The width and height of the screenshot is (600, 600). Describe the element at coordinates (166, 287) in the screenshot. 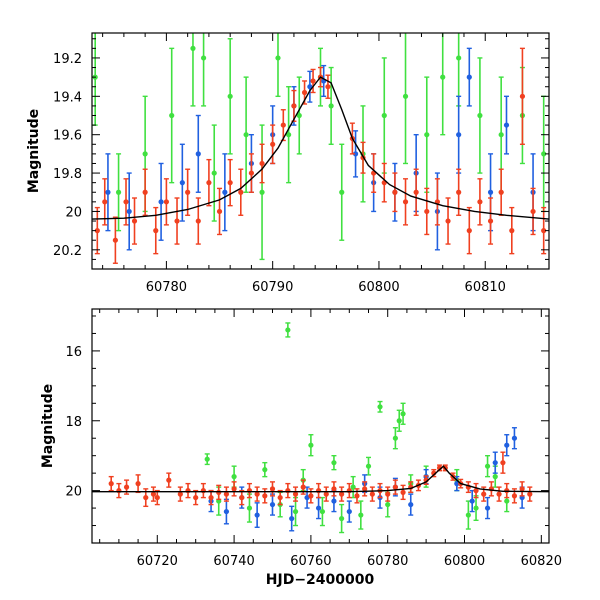

I see `top-x-tick-label-0: 60780` at that location.